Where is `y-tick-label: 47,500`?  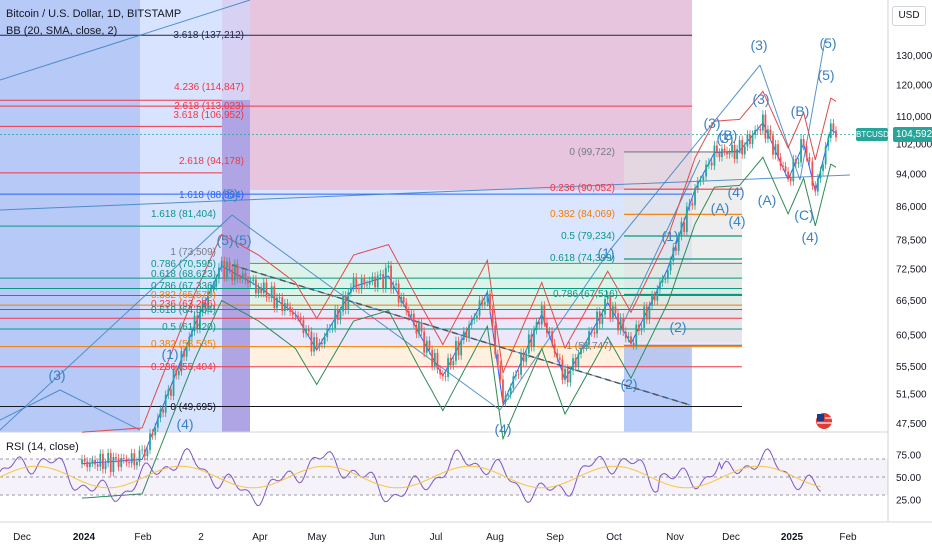
y-tick-label: 47,500 is located at coordinates (911, 424).